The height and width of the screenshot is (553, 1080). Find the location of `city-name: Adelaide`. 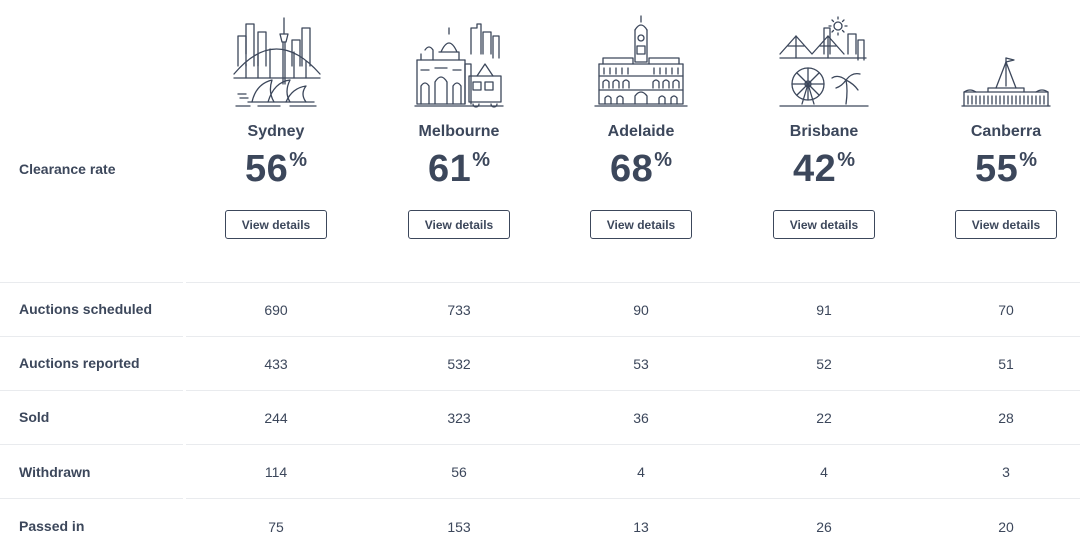

city-name: Adelaide is located at coordinates (641, 131).